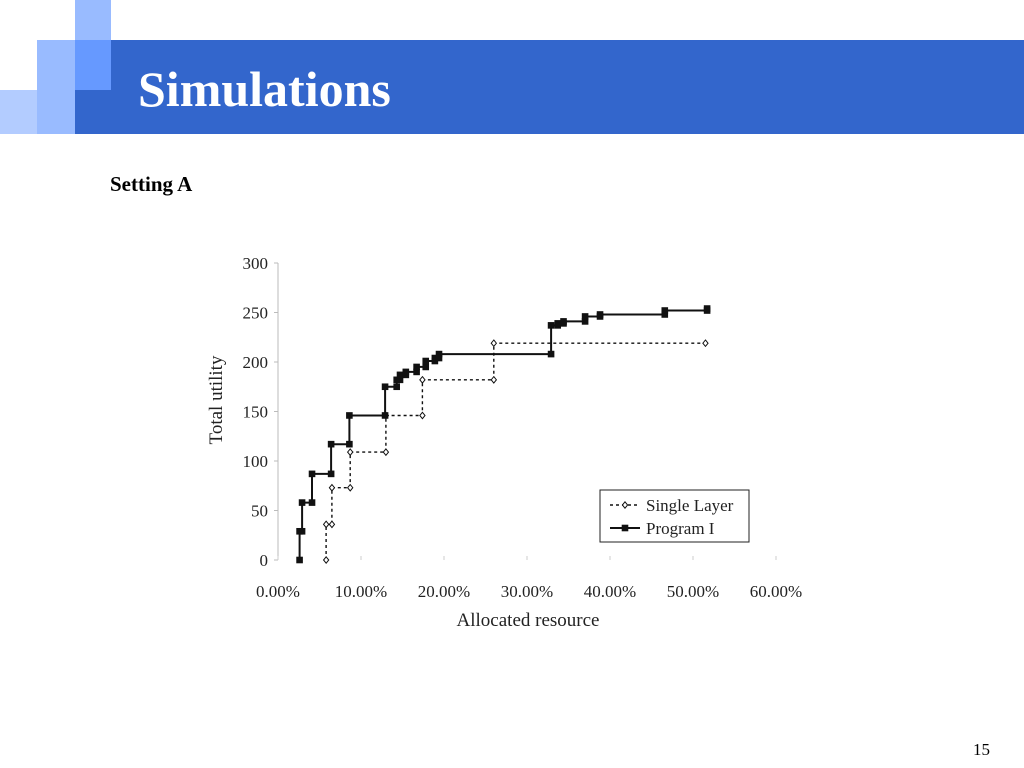 This screenshot has height=768, width=1024. Describe the element at coordinates (981, 749) in the screenshot. I see `page-number: 15` at that location.